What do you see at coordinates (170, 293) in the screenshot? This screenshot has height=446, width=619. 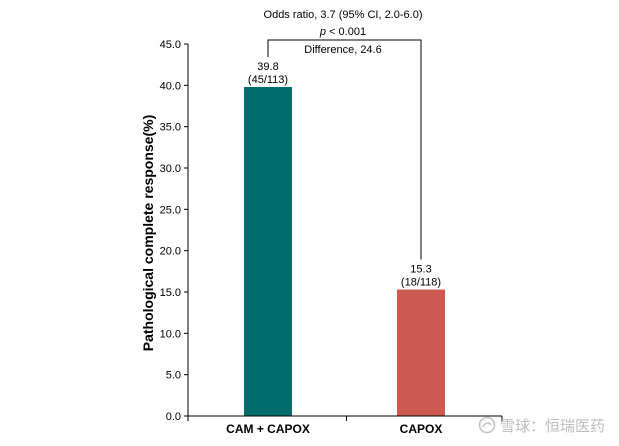 I see `y-tick-label: 15.0` at bounding box center [170, 293].